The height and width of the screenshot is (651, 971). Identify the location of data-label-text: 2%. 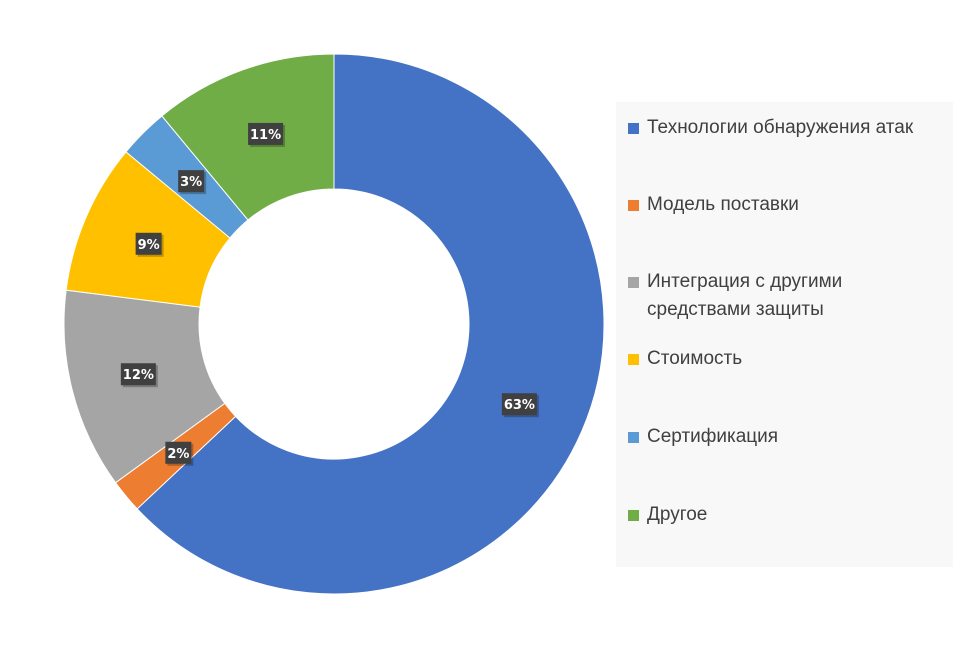
(178, 454).